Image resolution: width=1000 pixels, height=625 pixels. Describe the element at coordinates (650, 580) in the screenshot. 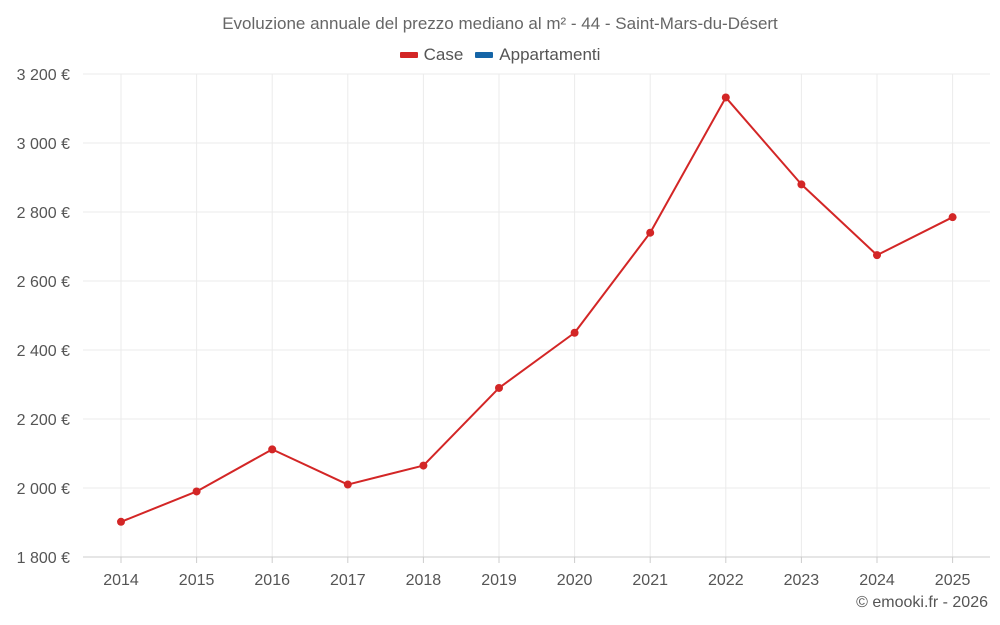

I see `x-tick-label: 2021` at that location.